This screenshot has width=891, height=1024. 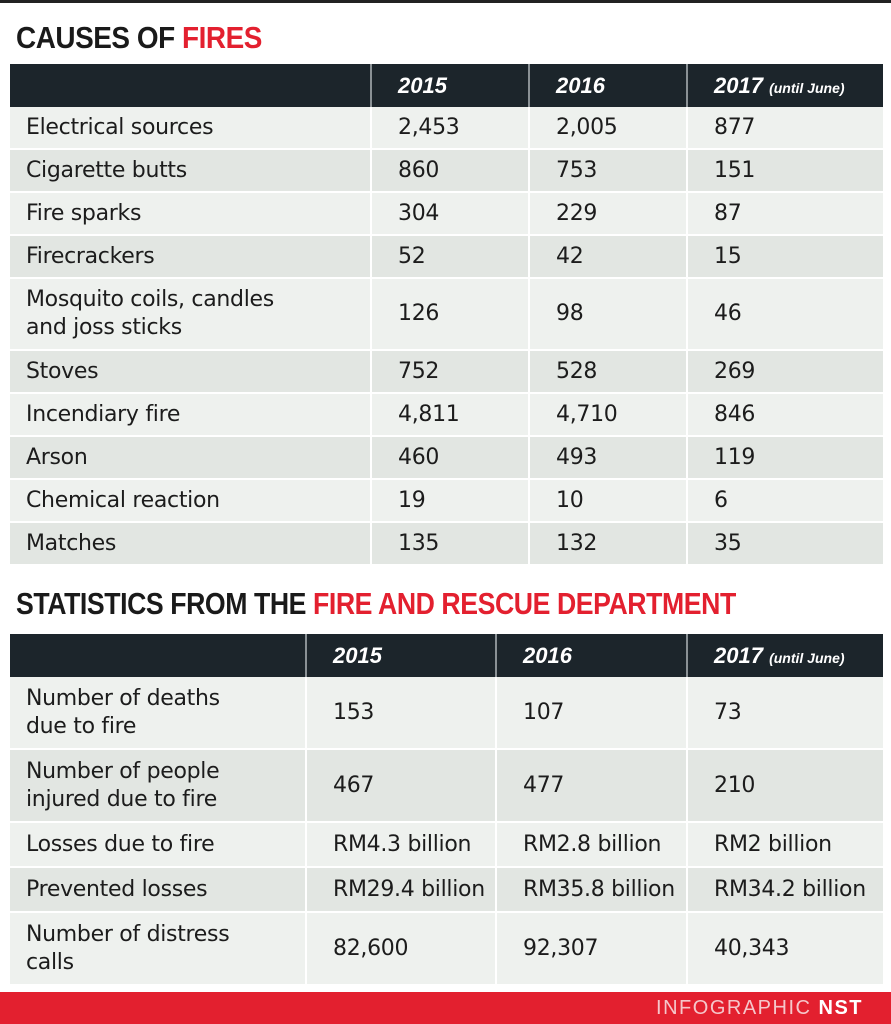 I want to click on table-row: Electrical sources 2,453 2,005 877, so click(x=446, y=128).